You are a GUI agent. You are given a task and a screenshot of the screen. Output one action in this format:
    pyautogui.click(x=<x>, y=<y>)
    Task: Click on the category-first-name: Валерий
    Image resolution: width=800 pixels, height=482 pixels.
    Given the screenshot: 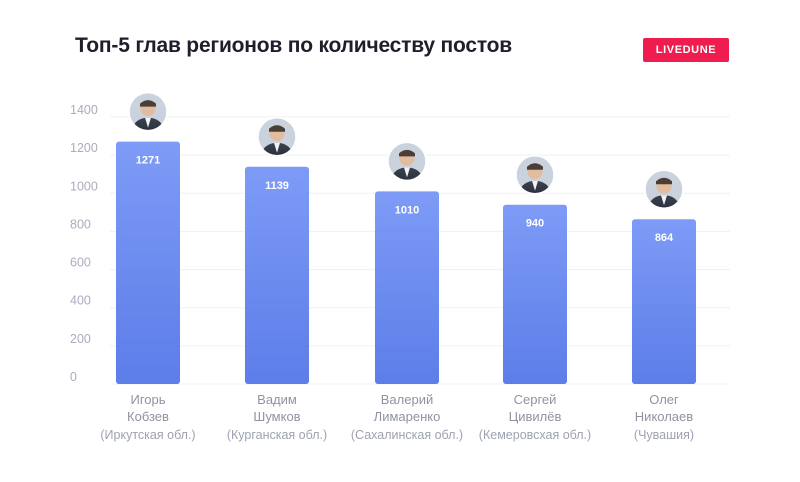 What is the action you would take?
    pyautogui.click(x=407, y=399)
    